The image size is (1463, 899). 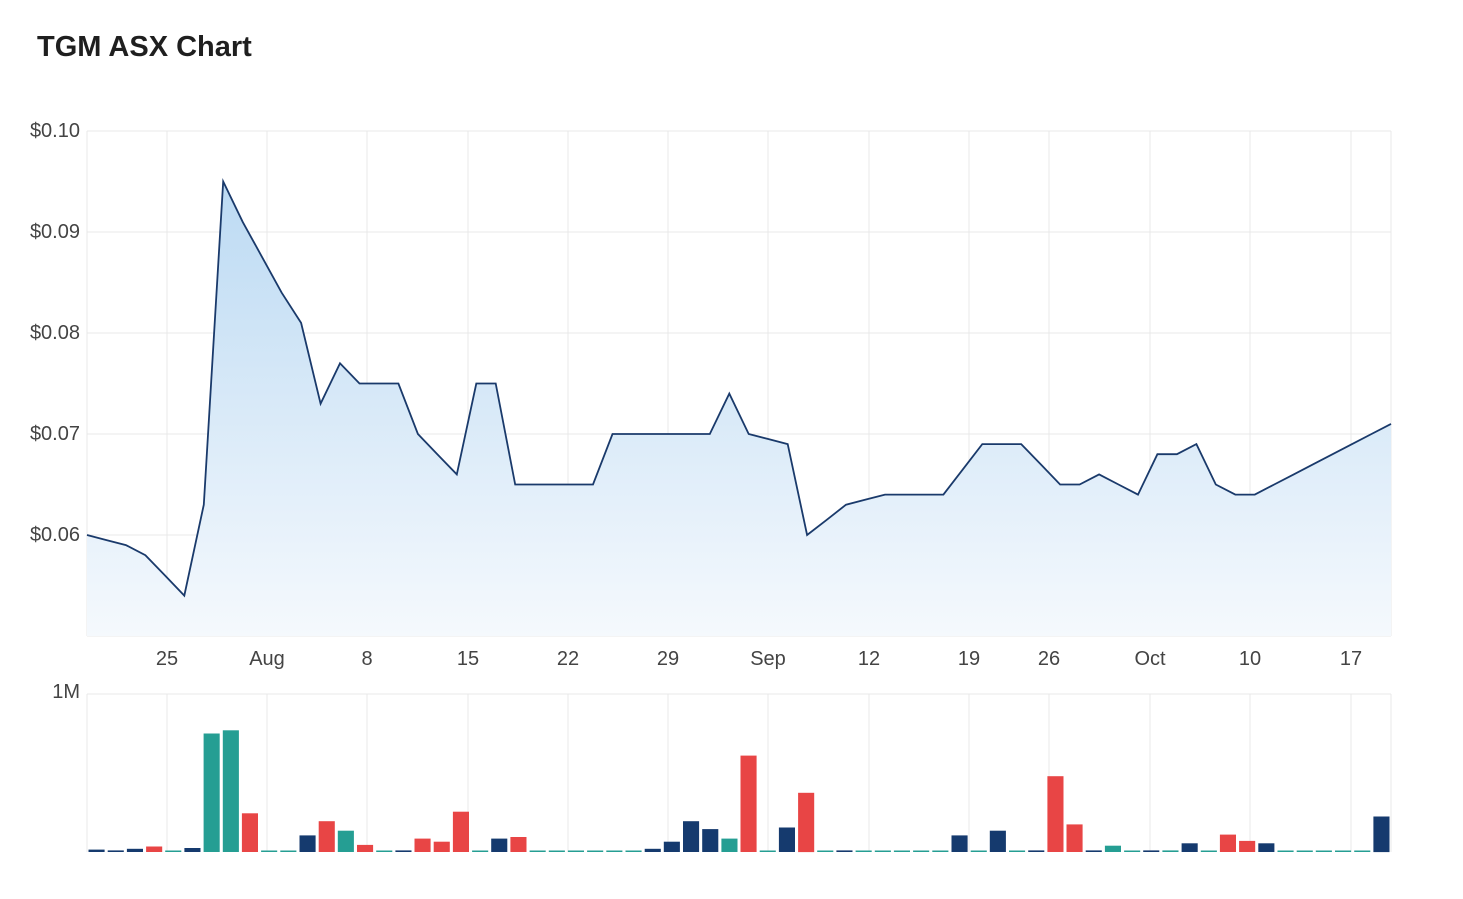 I want to click on y-tick-label: $0.09, so click(x=55, y=232).